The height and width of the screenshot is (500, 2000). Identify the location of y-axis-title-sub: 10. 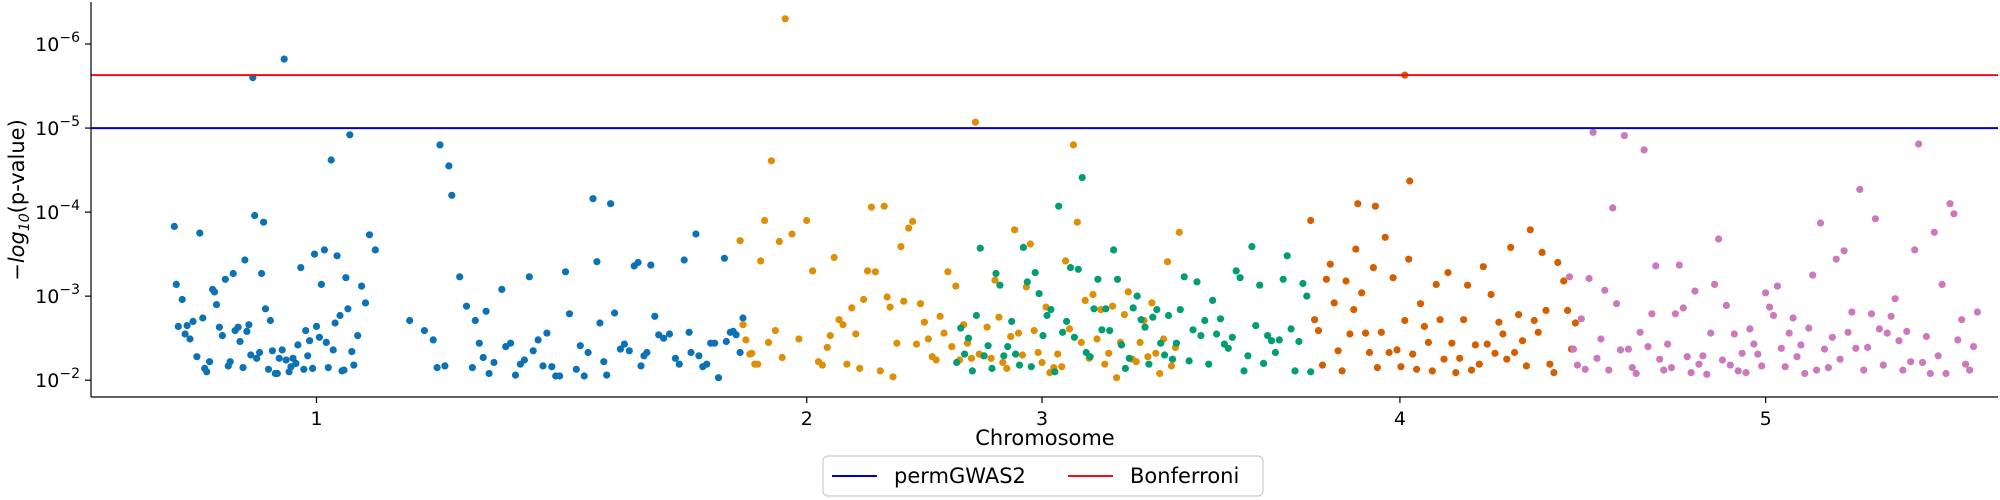
(25, 222).